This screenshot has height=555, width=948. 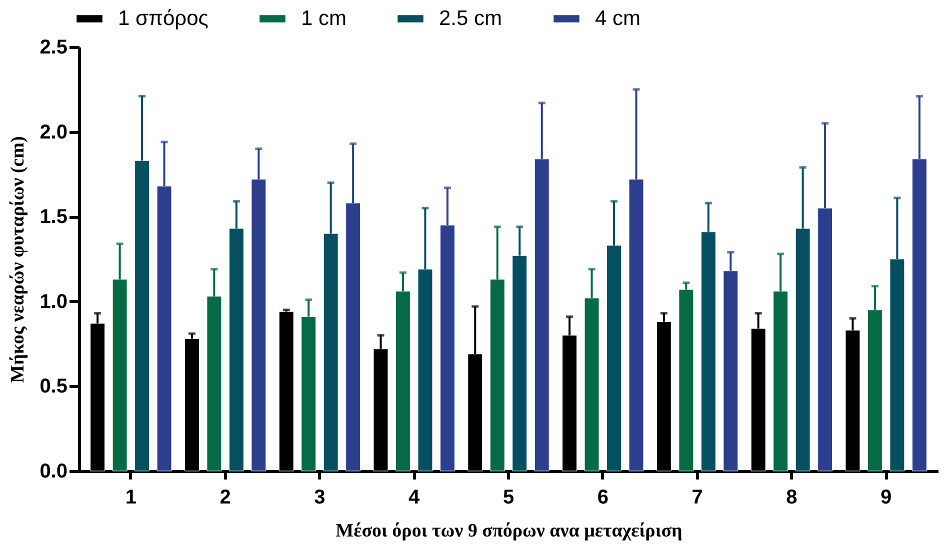 I want to click on legend-label: 1 cm, so click(x=324, y=18).